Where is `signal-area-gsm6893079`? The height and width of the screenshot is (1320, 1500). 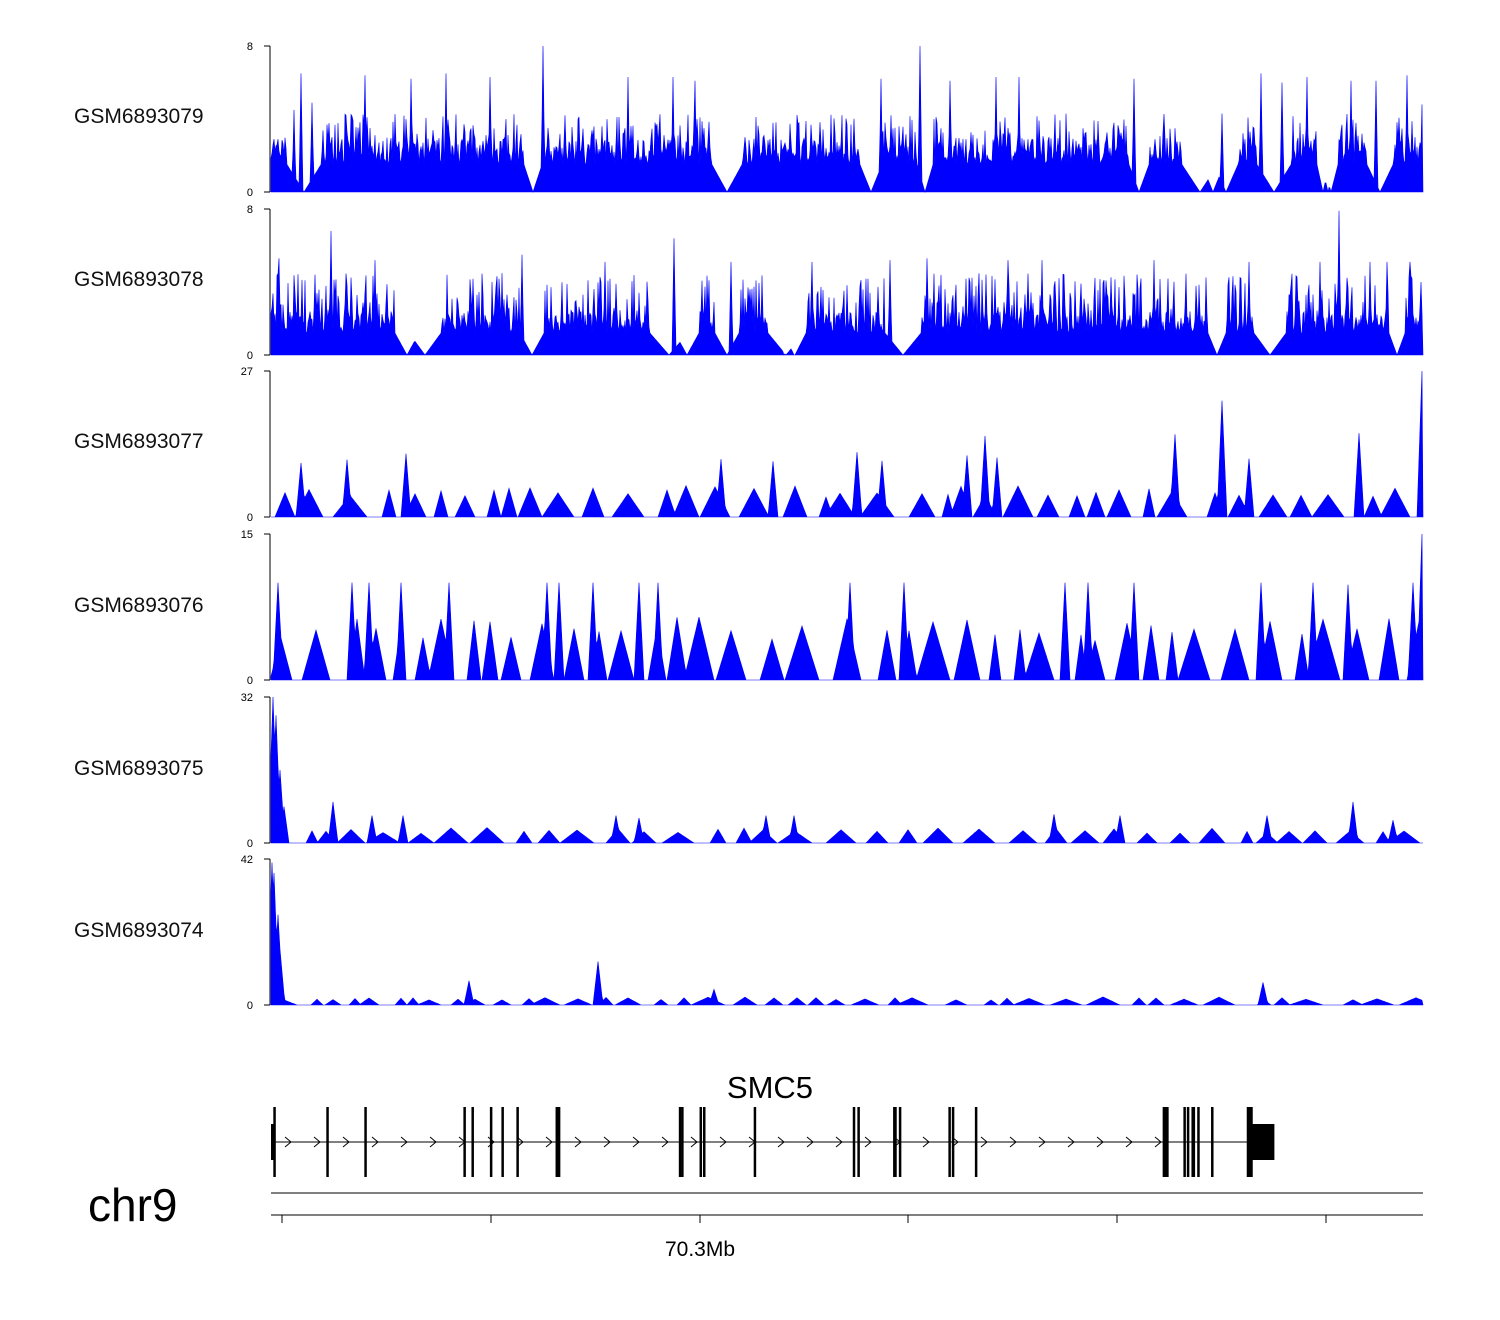 signal-area-gsm6893079 is located at coordinates (847, 119).